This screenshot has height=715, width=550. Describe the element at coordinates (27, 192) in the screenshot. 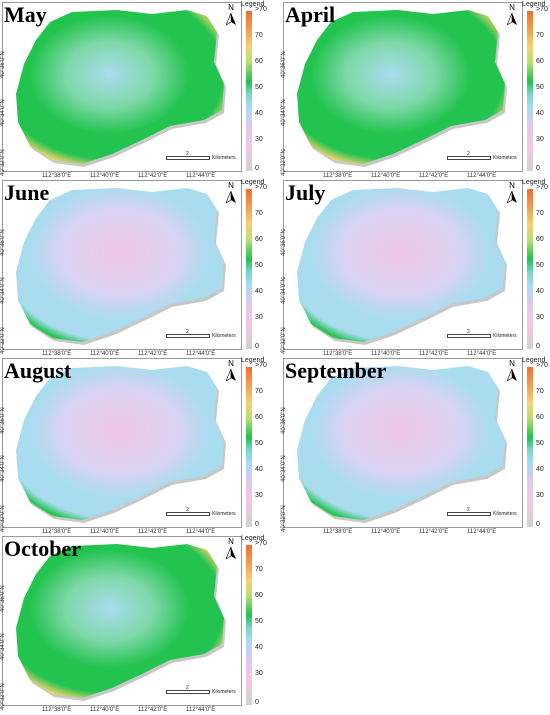

I see `month-title: June` at that location.